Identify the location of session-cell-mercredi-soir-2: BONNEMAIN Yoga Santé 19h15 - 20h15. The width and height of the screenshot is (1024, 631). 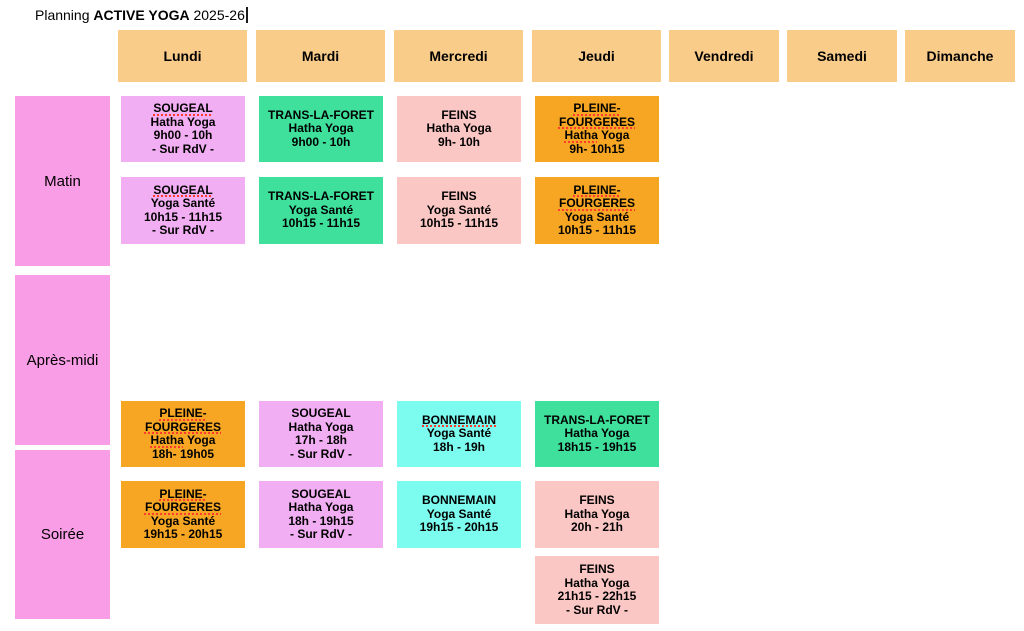
(459, 514).